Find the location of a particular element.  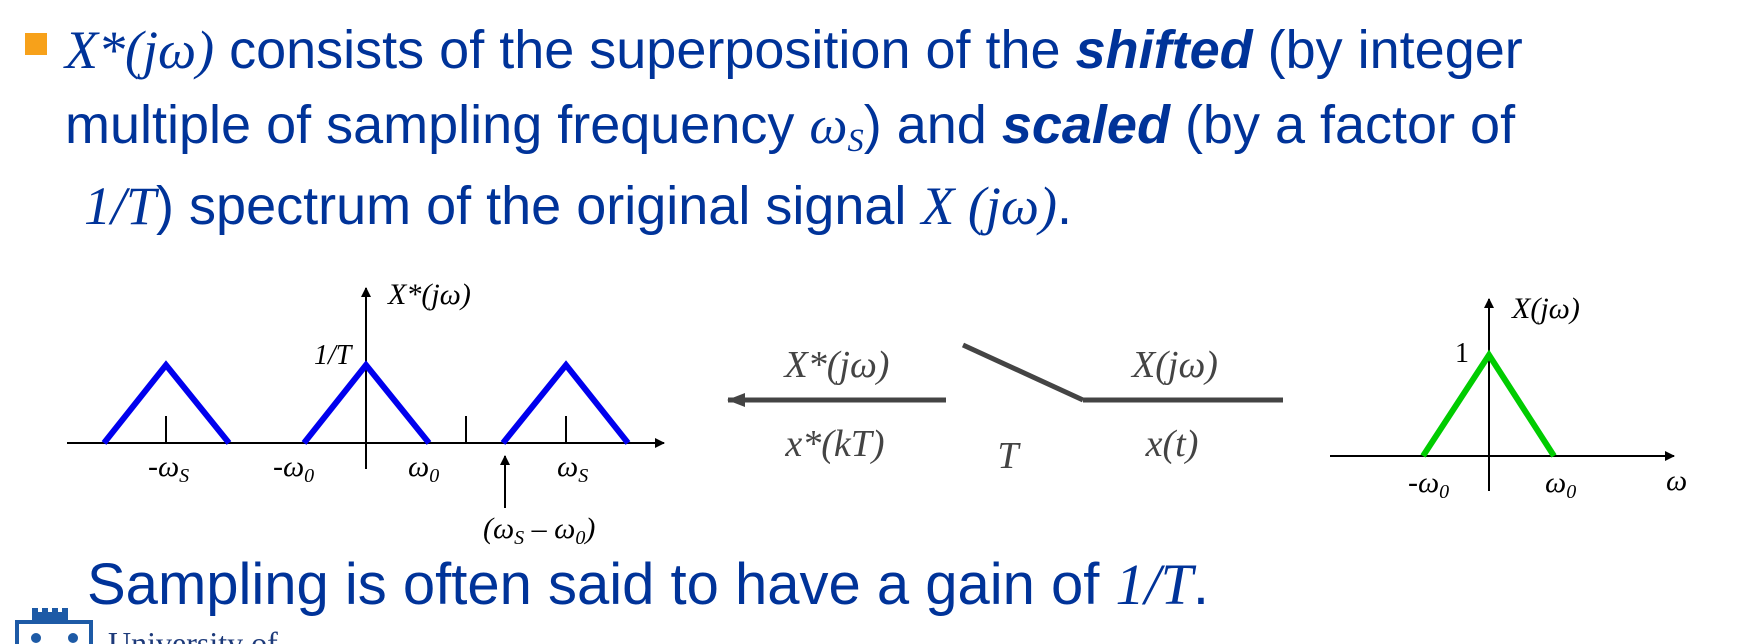

math-xstar: X*(jω) is located at coordinates (140, 50).